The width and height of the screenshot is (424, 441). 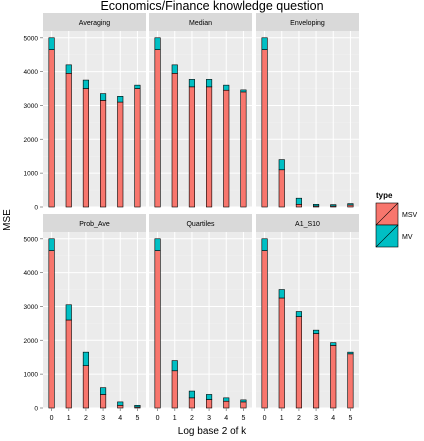 What do you see at coordinates (31, 38) in the screenshot?
I see `y-tick-label: 5000` at bounding box center [31, 38].